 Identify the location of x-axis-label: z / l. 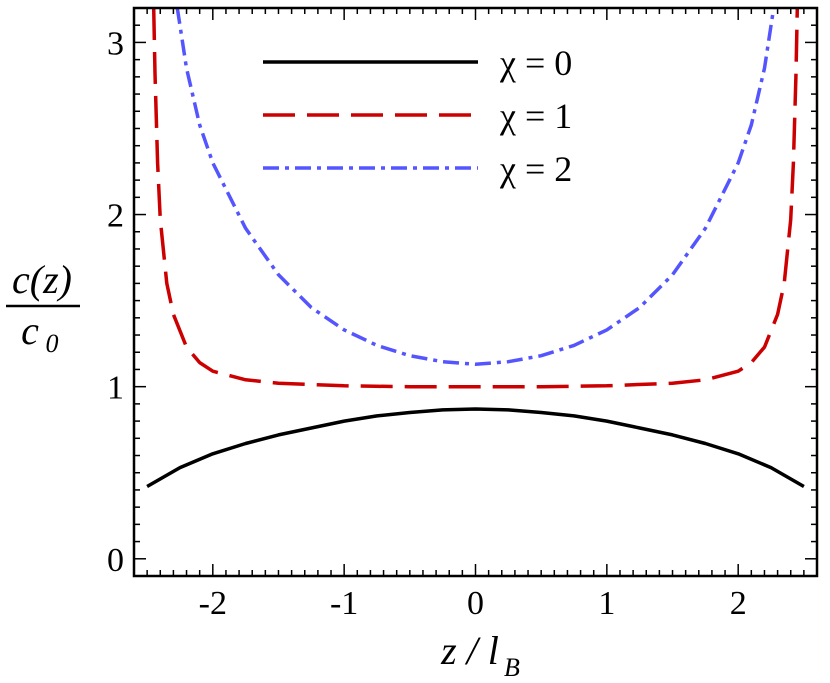
(469, 650).